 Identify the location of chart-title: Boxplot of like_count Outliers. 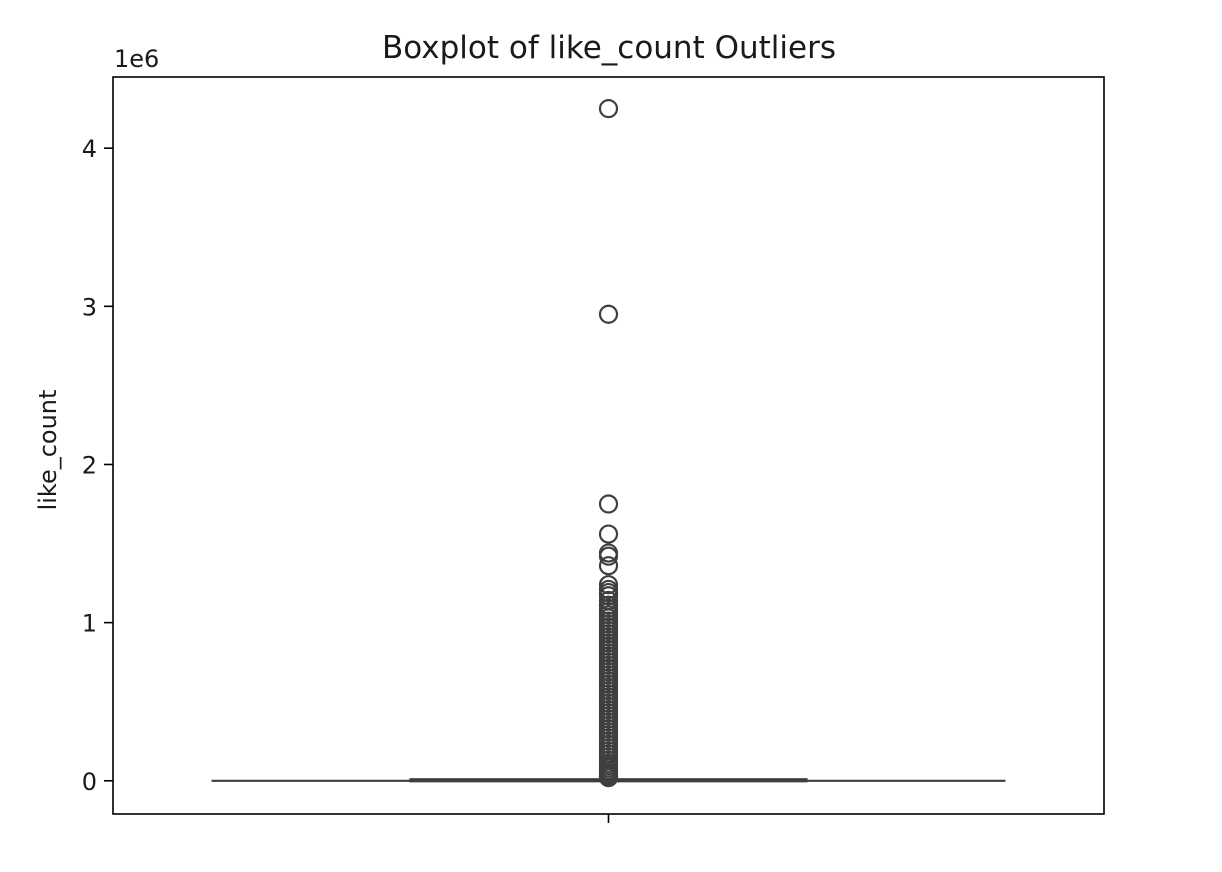
(609, 48).